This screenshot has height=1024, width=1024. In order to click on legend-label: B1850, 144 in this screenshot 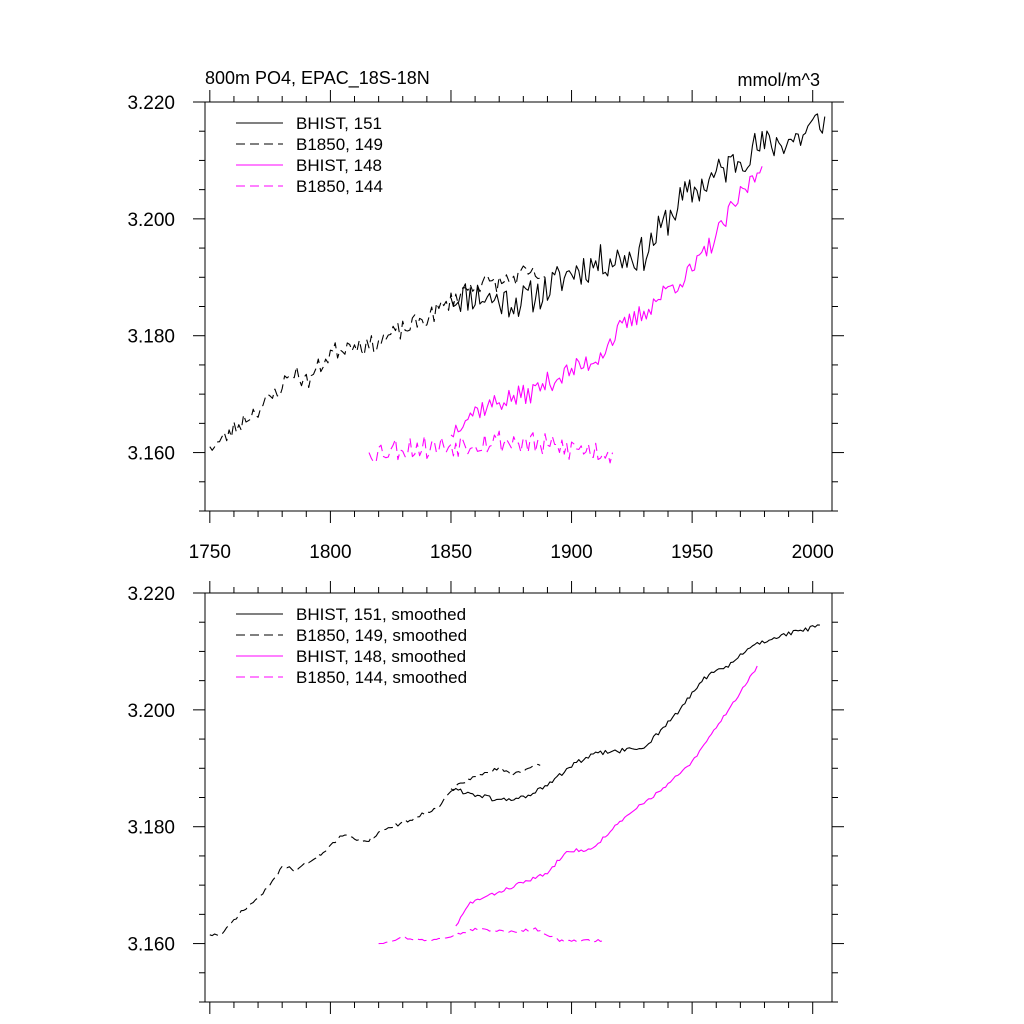, I will do `click(339, 186)`.